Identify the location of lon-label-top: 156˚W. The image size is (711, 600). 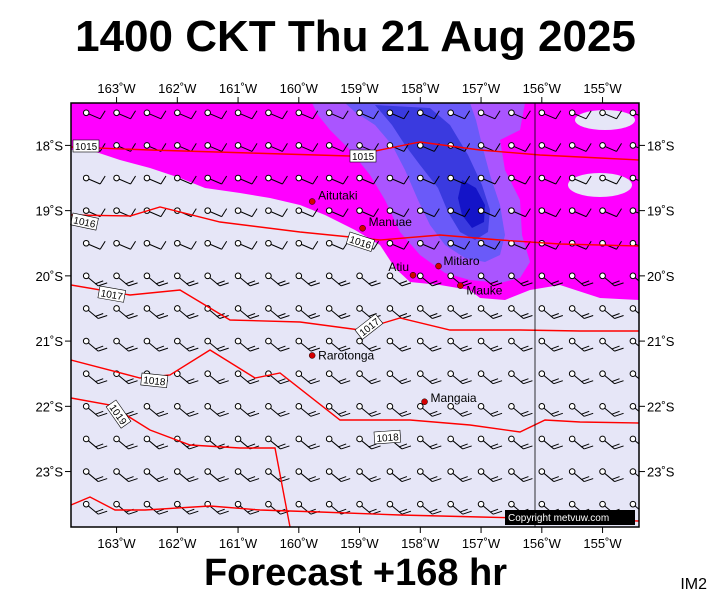
(542, 88).